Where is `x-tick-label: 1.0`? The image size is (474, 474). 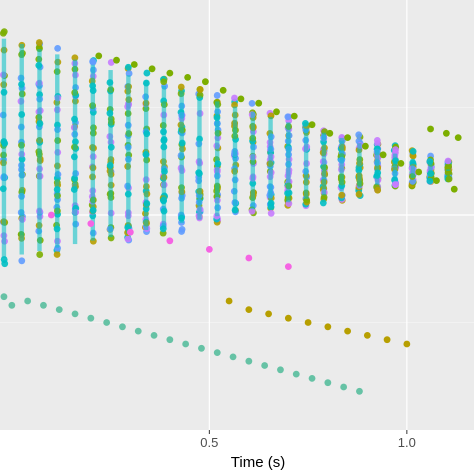 x-tick-label: 1.0 is located at coordinates (407, 442).